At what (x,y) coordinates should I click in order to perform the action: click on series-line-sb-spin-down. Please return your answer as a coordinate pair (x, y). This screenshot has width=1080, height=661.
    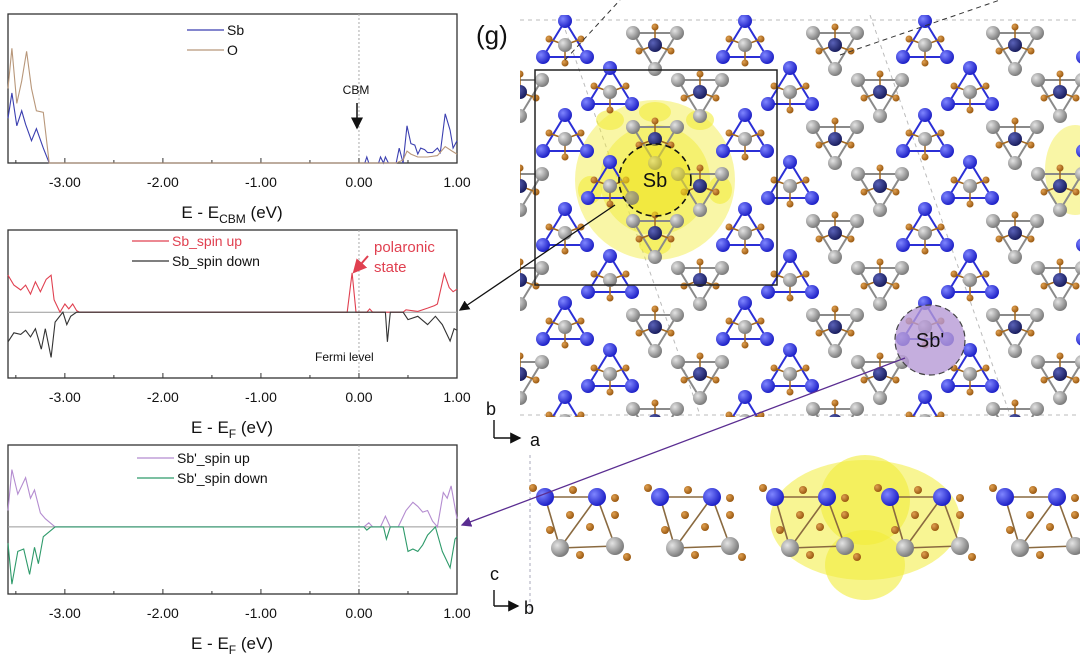
    Looking at the image, I should click on (232, 555).